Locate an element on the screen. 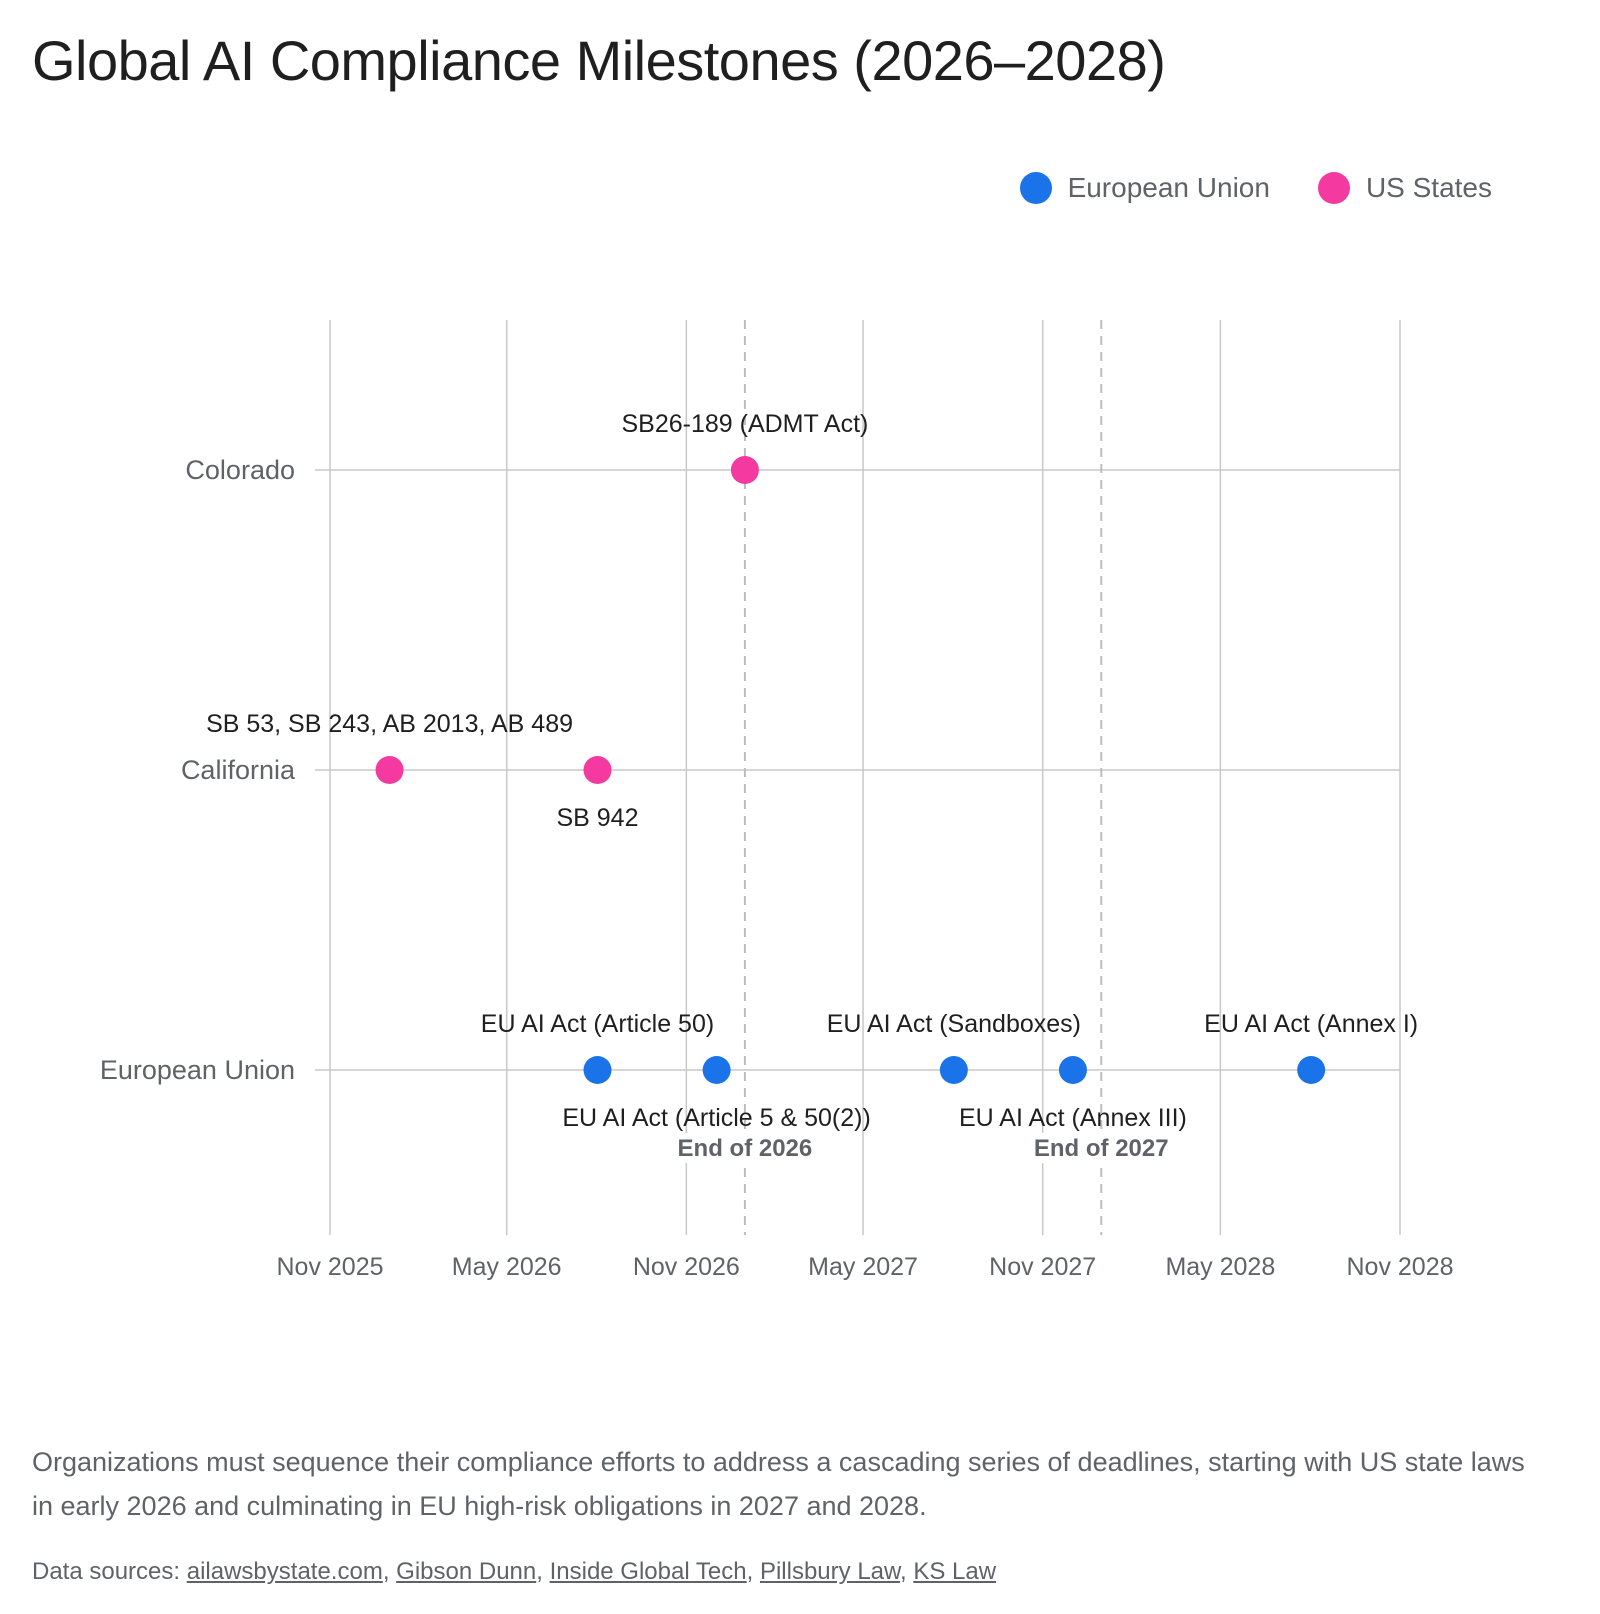 Image resolution: width=1600 pixels, height=1614 pixels. x-tick-label-nov-2028: Nov 2028 is located at coordinates (1399, 1267).